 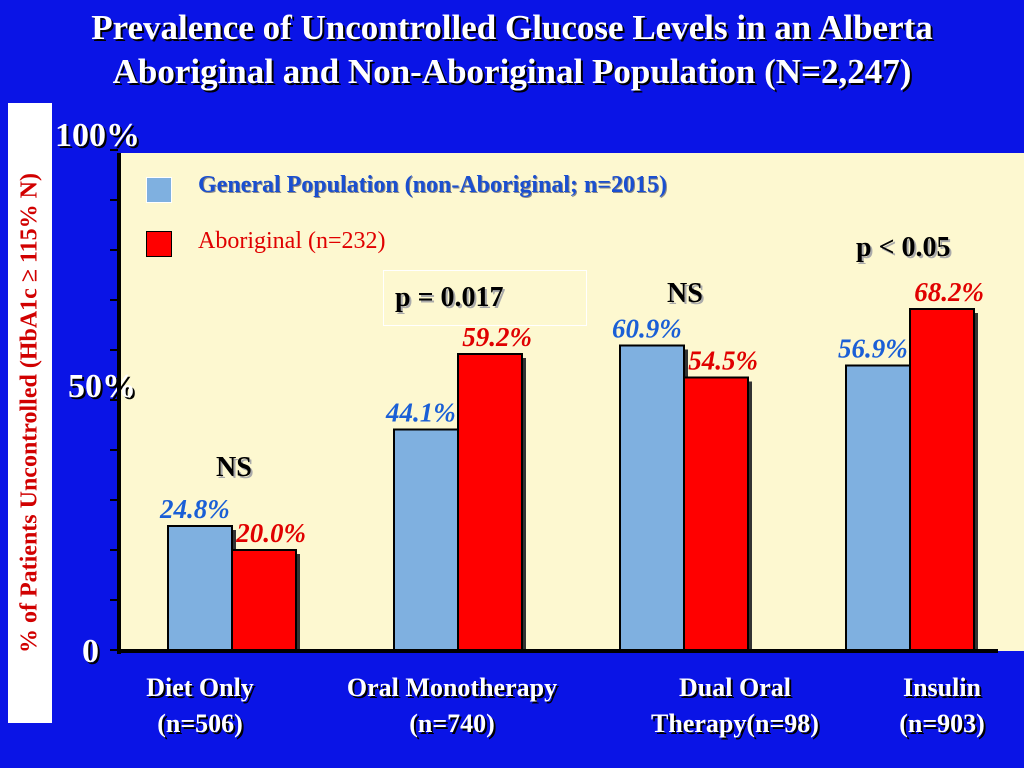 I want to click on bar-insulin-general, so click(x=878, y=507).